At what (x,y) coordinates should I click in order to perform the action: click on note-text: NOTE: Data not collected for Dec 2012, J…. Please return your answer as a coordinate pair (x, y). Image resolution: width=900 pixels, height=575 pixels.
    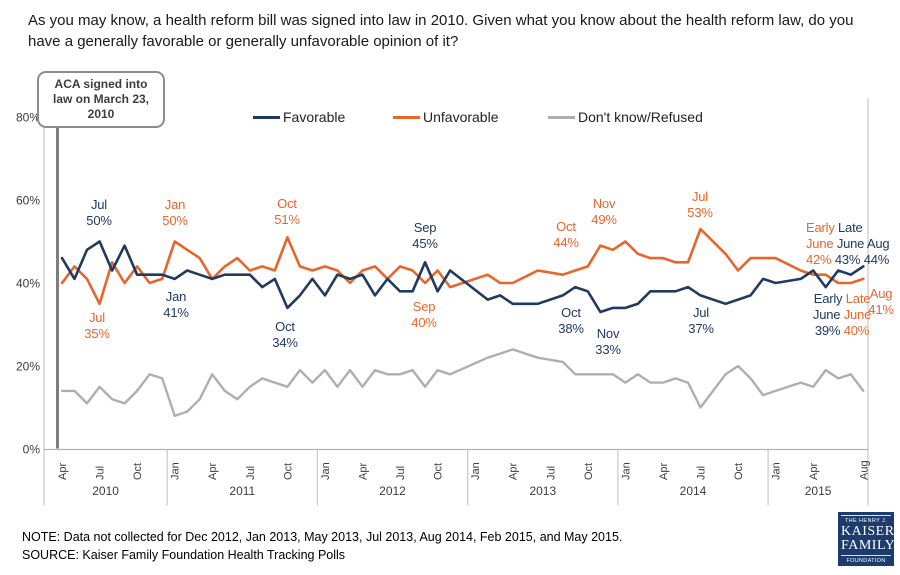
    Looking at the image, I should click on (322, 537).